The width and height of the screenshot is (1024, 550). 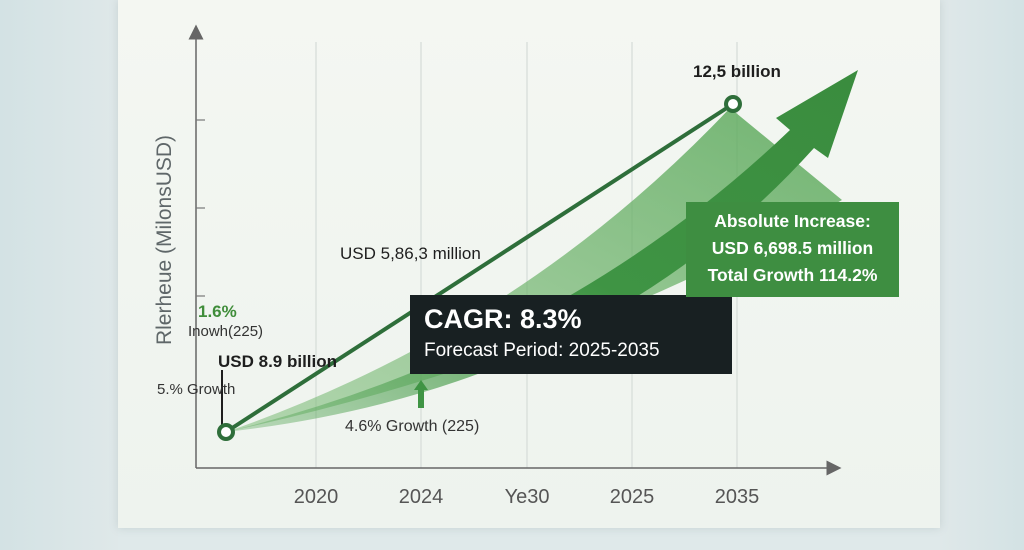 I want to click on cagr-title: CAGR: 8.3%, so click(x=503, y=319).